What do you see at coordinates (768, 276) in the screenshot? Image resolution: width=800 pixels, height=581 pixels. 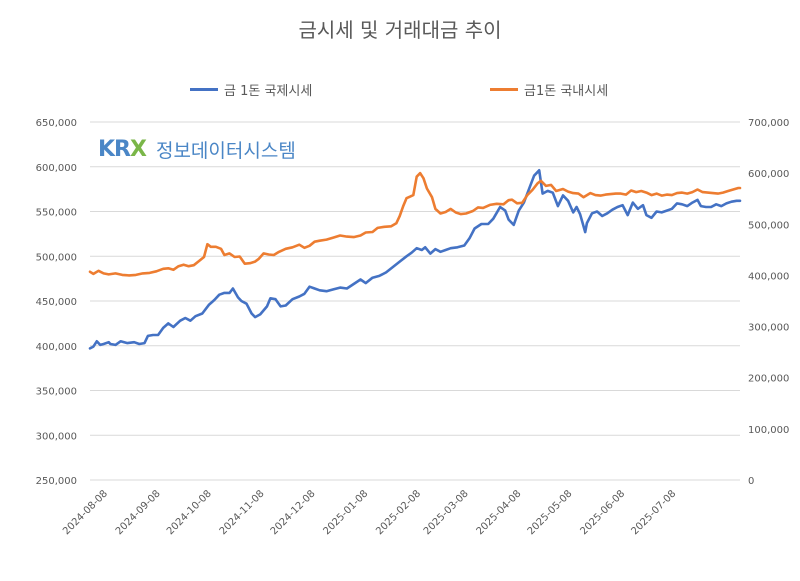 I see `y-right-tick-label: 400,000` at bounding box center [768, 276].